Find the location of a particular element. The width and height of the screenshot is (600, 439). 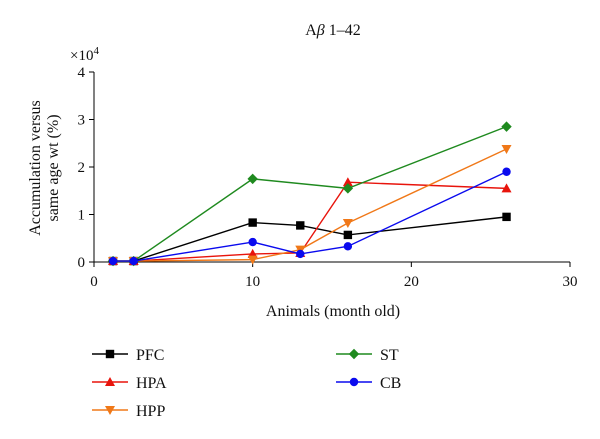

legend-label-st: ST is located at coordinates (389, 355).